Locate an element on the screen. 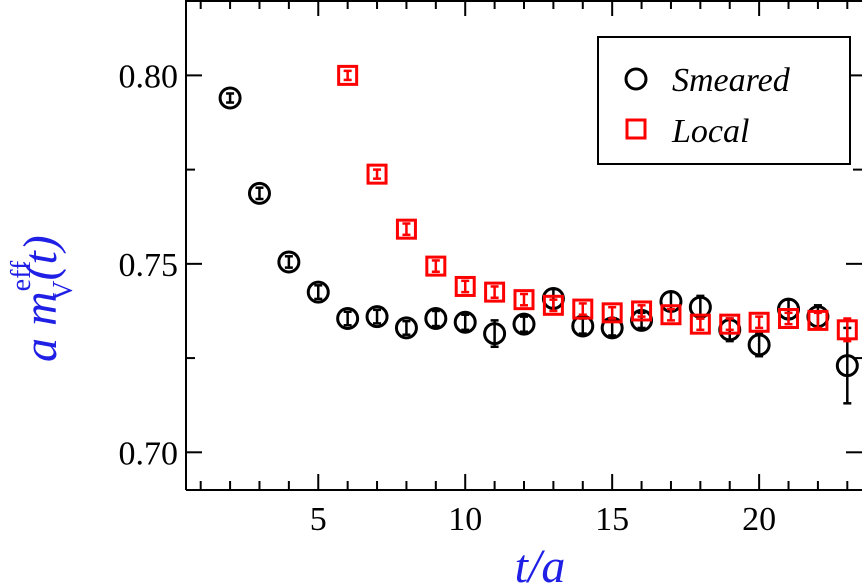 Image resolution: width=862 pixels, height=588 pixels. y-axis-label: a meff V(t) is located at coordinates (42, 298).